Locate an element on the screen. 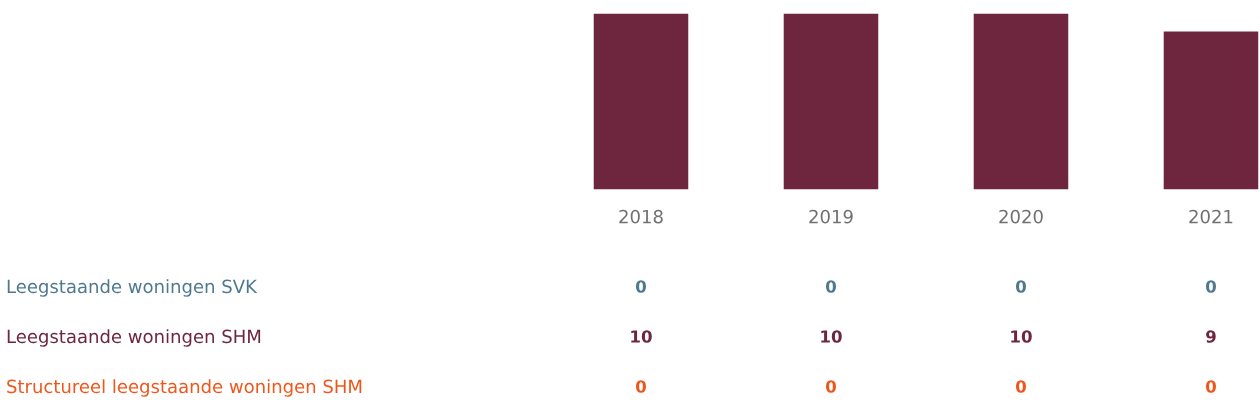 This screenshot has height=403, width=1260. x-tick-label: 2020 is located at coordinates (1021, 216).